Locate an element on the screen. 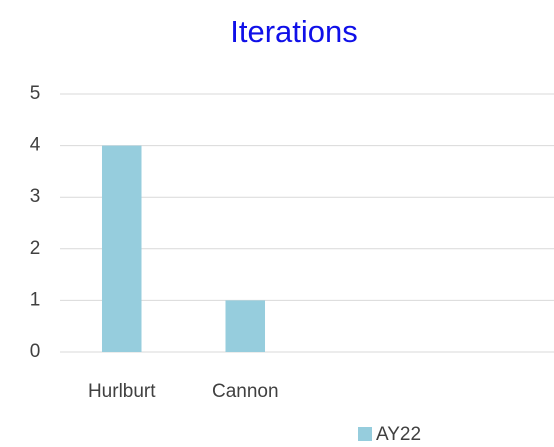 The image size is (554, 447). y-tick-label: 5 is located at coordinates (35, 93).